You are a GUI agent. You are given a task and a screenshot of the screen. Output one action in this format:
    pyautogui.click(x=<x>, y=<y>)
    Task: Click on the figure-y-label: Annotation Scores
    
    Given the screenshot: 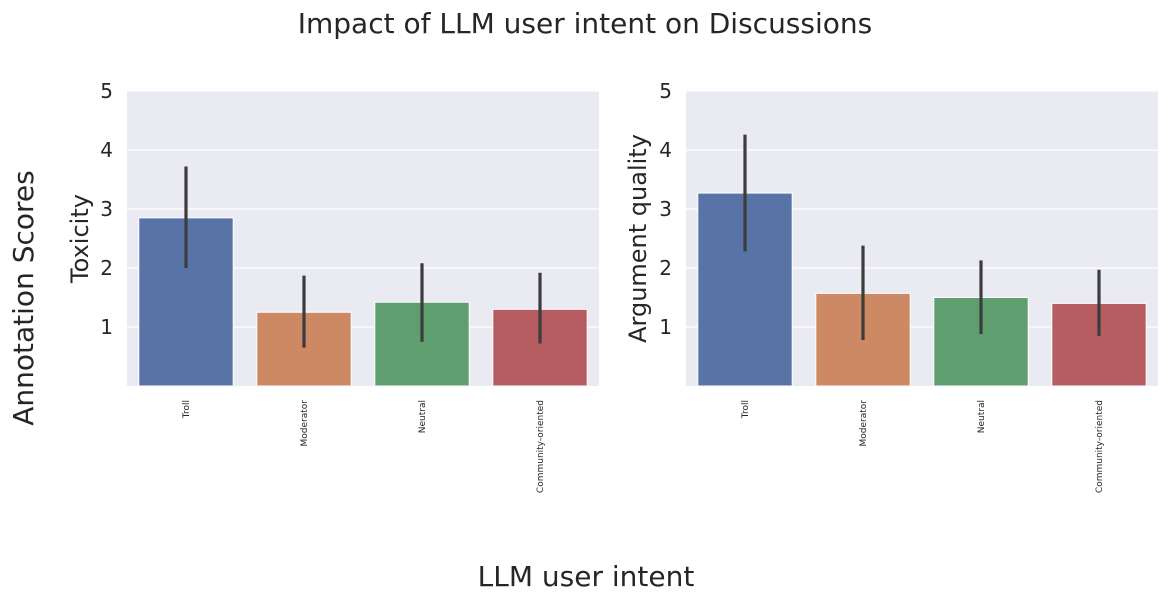 What is the action you would take?
    pyautogui.click(x=23, y=297)
    